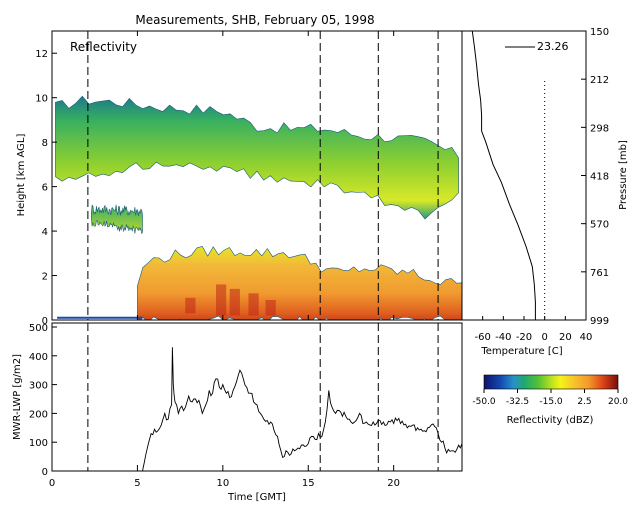  What do you see at coordinates (137, 483) in the screenshot?
I see `lwp-x-tick-label: 5` at bounding box center [137, 483].